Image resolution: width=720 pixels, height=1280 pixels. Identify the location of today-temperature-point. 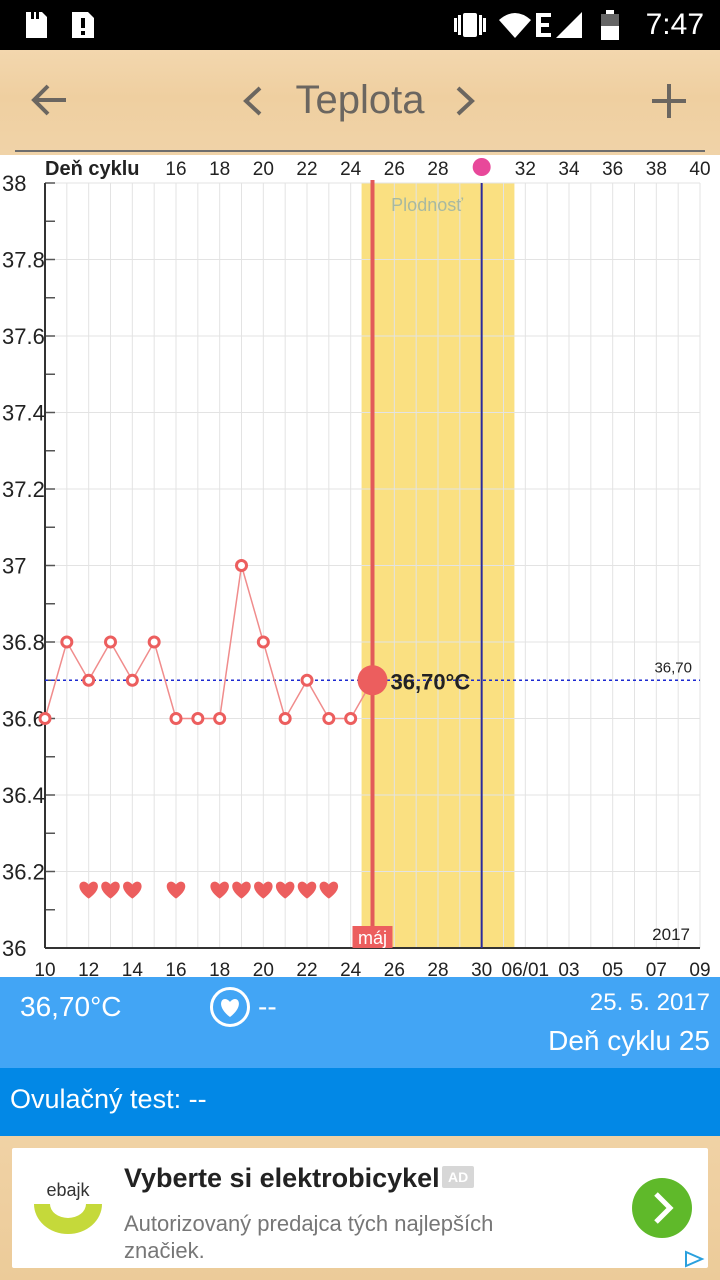
(372, 680).